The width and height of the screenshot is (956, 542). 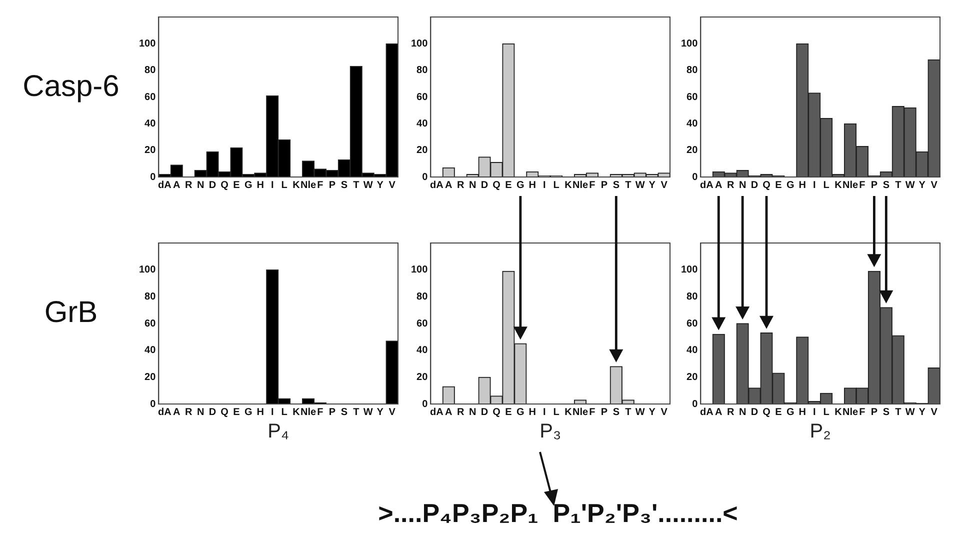 What do you see at coordinates (71, 313) in the screenshot?
I see `y-axis-title: GrB` at bounding box center [71, 313].